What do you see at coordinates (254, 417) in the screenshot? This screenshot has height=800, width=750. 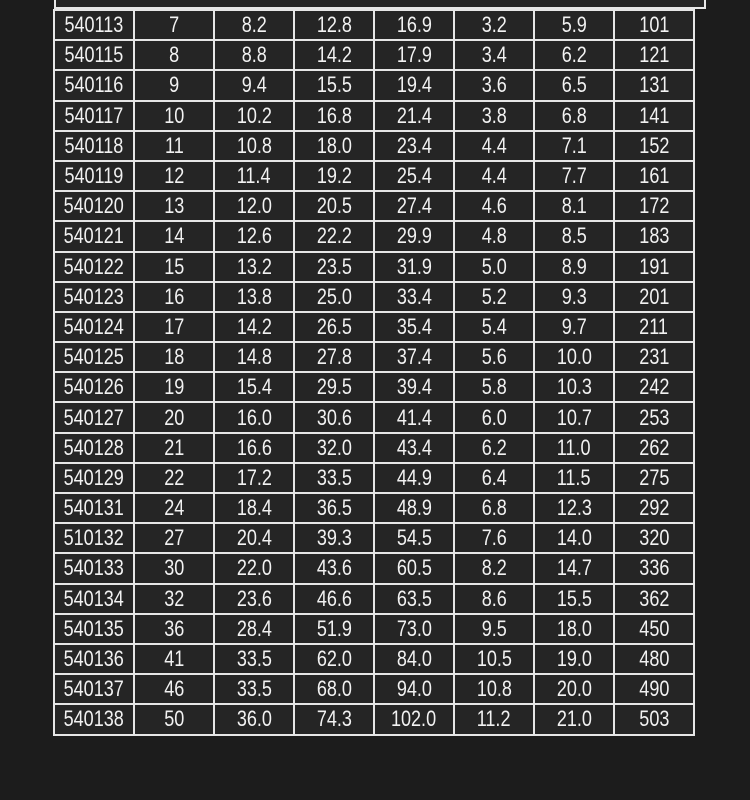 I see `cell-text: 16.0` at bounding box center [254, 417].